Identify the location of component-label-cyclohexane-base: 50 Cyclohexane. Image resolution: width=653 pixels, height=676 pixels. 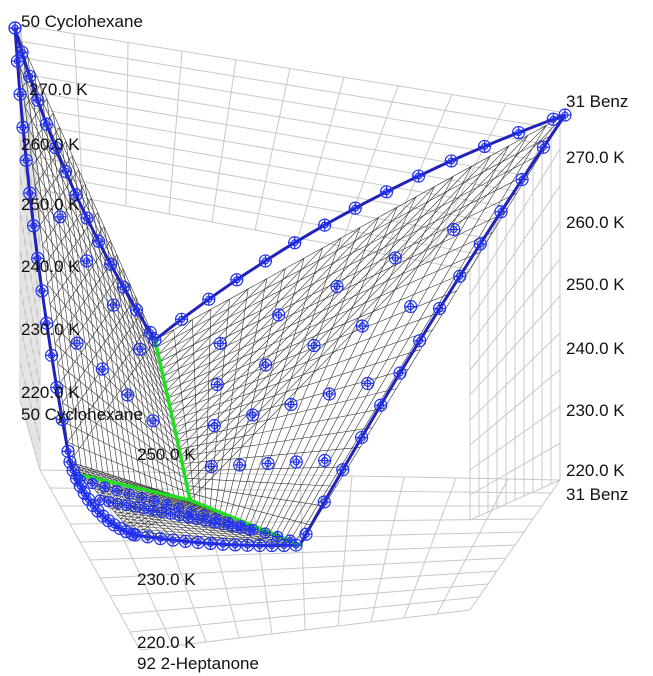
(82, 414).